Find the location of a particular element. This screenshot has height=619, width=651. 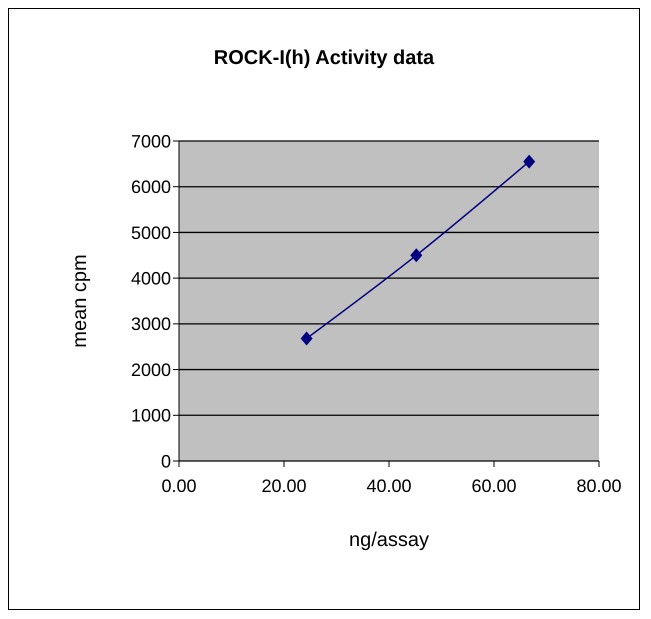

y-tick-label: 6000 is located at coordinates (150, 187).